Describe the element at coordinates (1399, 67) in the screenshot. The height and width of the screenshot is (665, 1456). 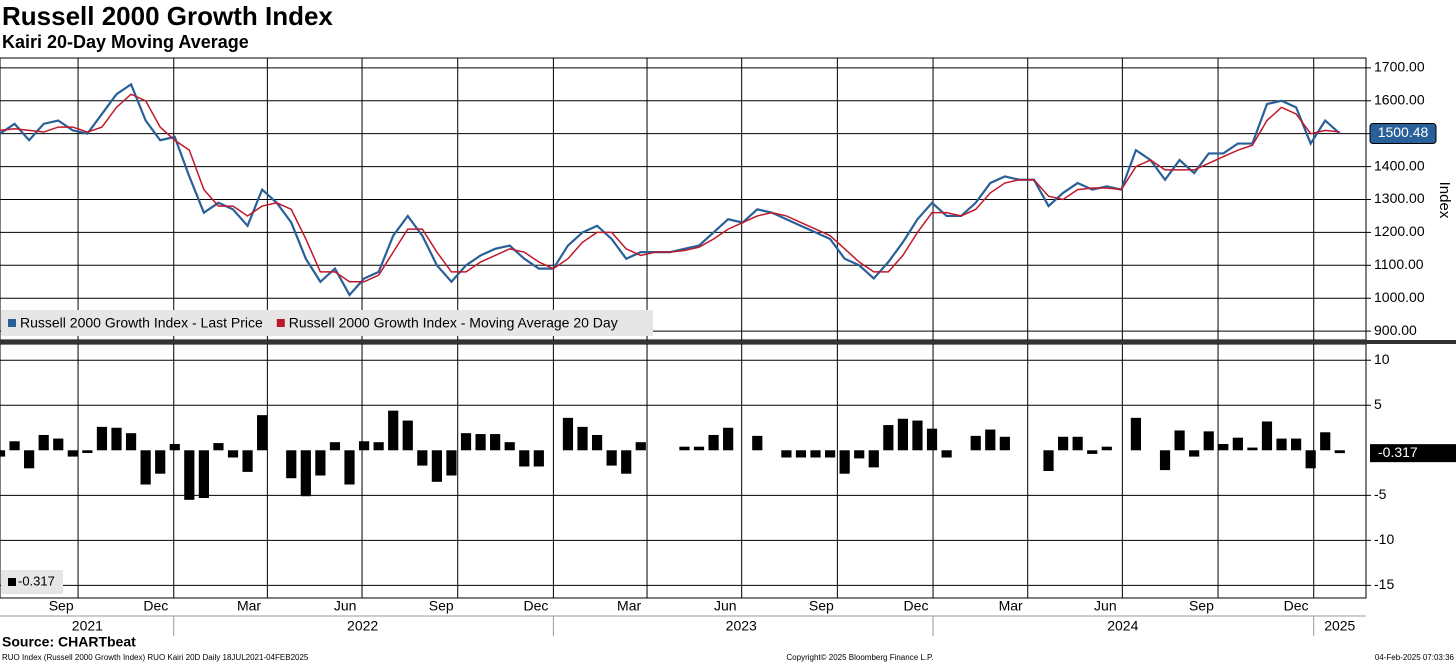
I see `y-tick-label: 1700.00` at that location.